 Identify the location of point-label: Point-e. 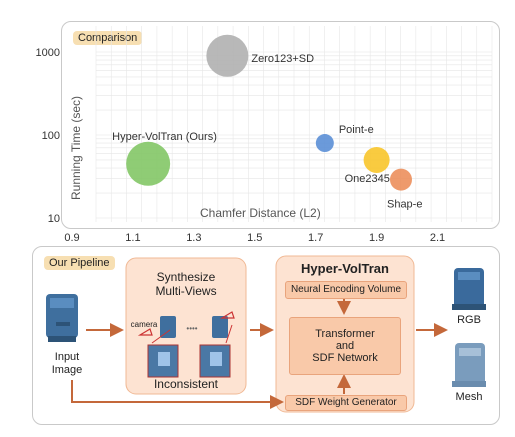
(356, 130).